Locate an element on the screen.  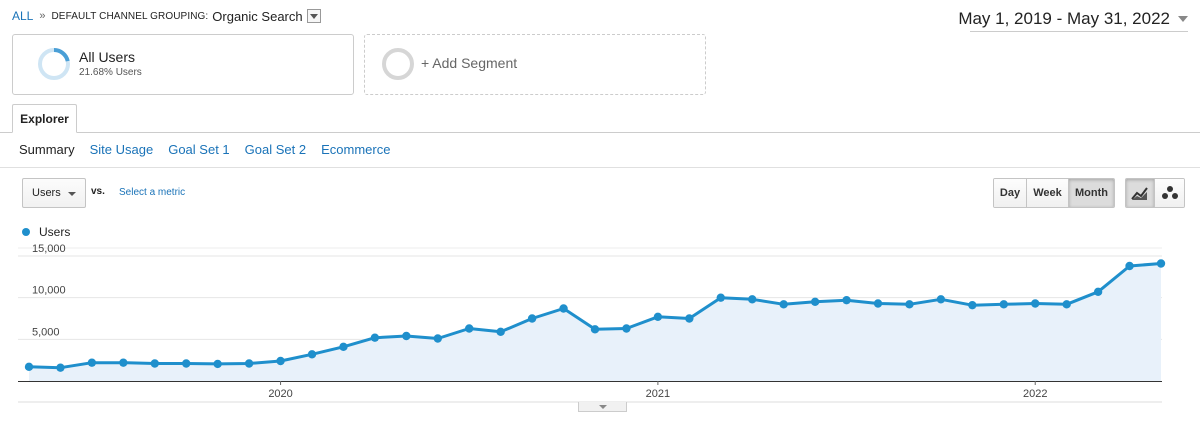
tab-explorer: Explorer is located at coordinates (44, 118).